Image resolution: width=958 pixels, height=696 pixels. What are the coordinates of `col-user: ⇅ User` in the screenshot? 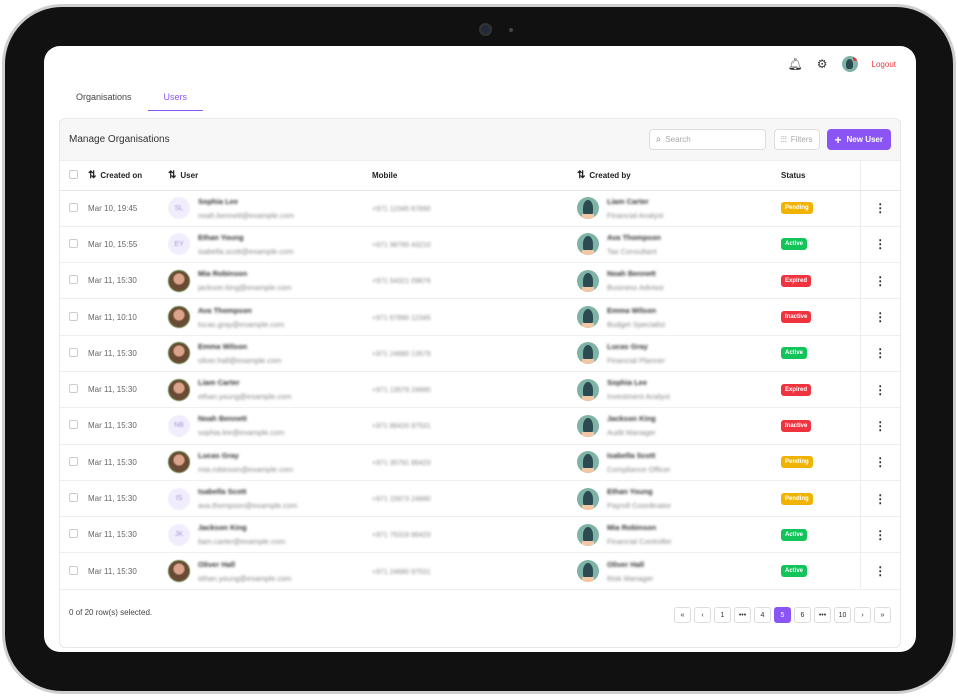 It's located at (270, 176).